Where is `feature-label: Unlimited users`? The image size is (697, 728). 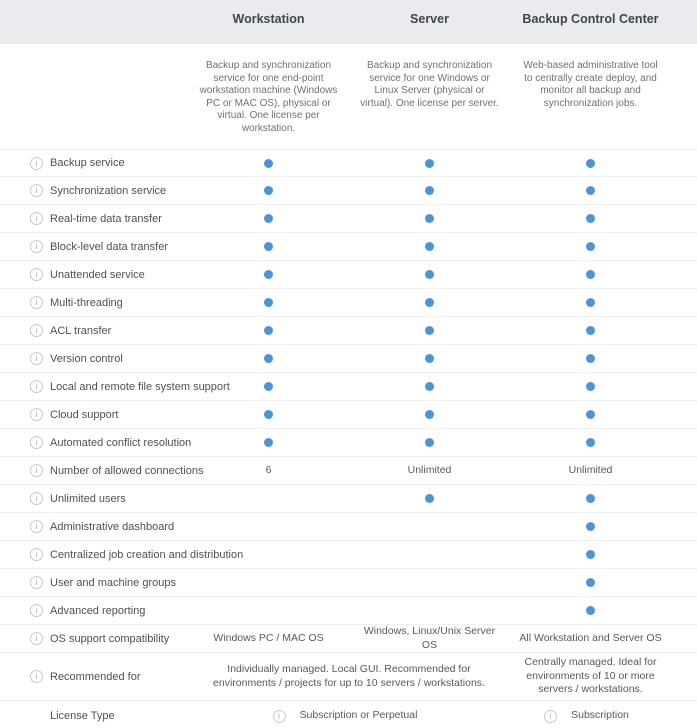 feature-label: Unlimited users is located at coordinates (88, 498).